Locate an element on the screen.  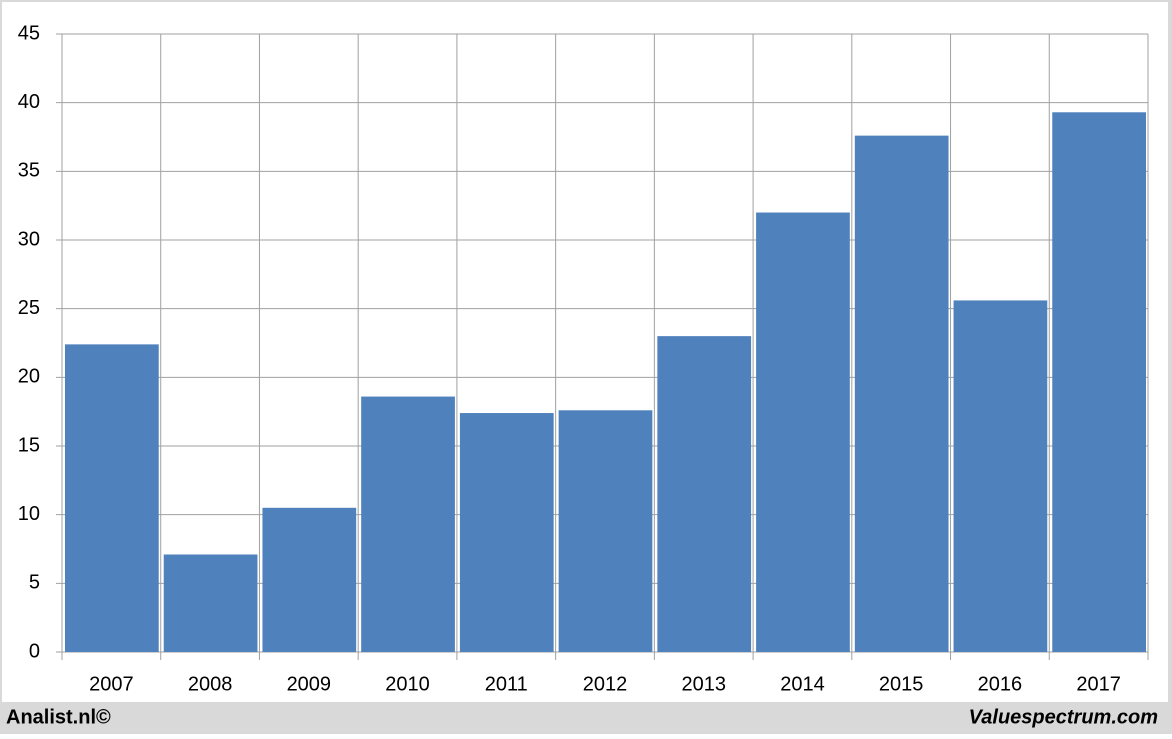
x-tick-label: 2011 is located at coordinates (506, 684).